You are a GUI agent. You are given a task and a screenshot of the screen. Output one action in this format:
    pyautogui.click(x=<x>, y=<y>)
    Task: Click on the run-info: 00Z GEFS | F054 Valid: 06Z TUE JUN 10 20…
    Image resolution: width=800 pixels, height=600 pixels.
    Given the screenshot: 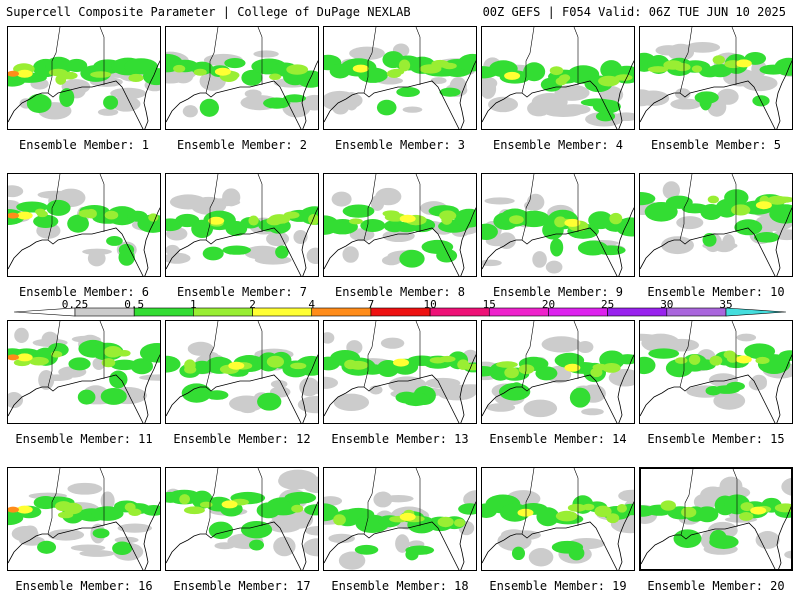 What is the action you would take?
    pyautogui.click(x=634, y=12)
    